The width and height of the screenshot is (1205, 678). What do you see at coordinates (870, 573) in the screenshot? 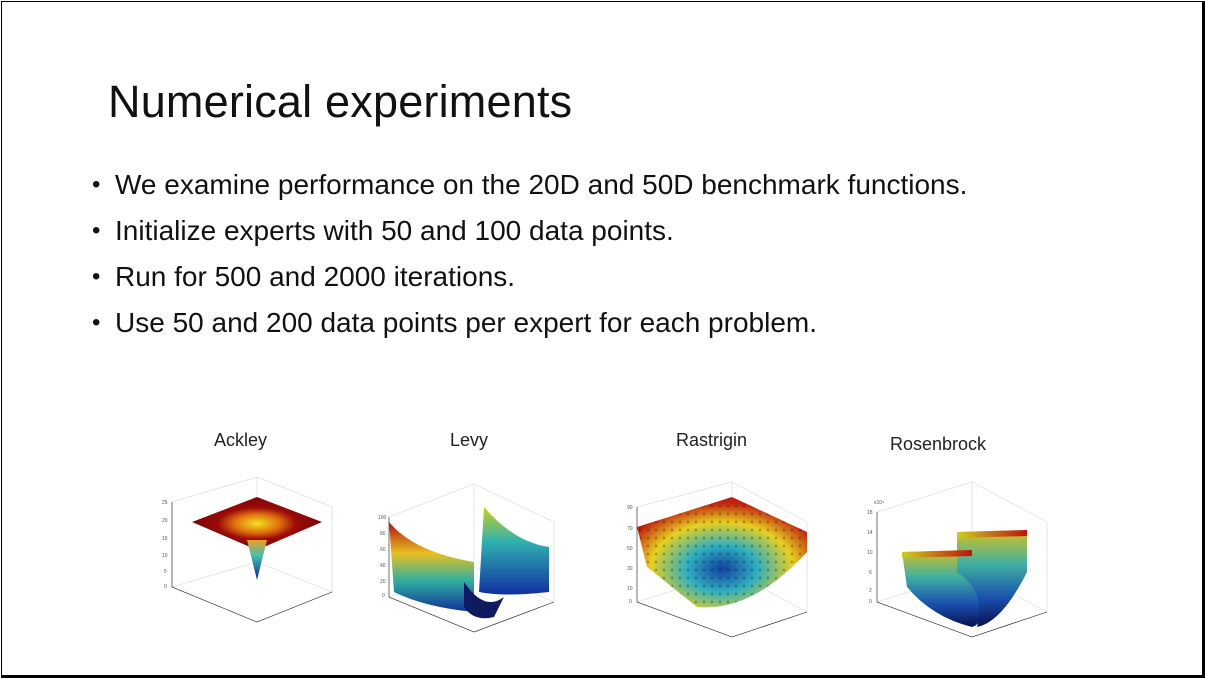
I see `svg-text: 6` at bounding box center [870, 573].